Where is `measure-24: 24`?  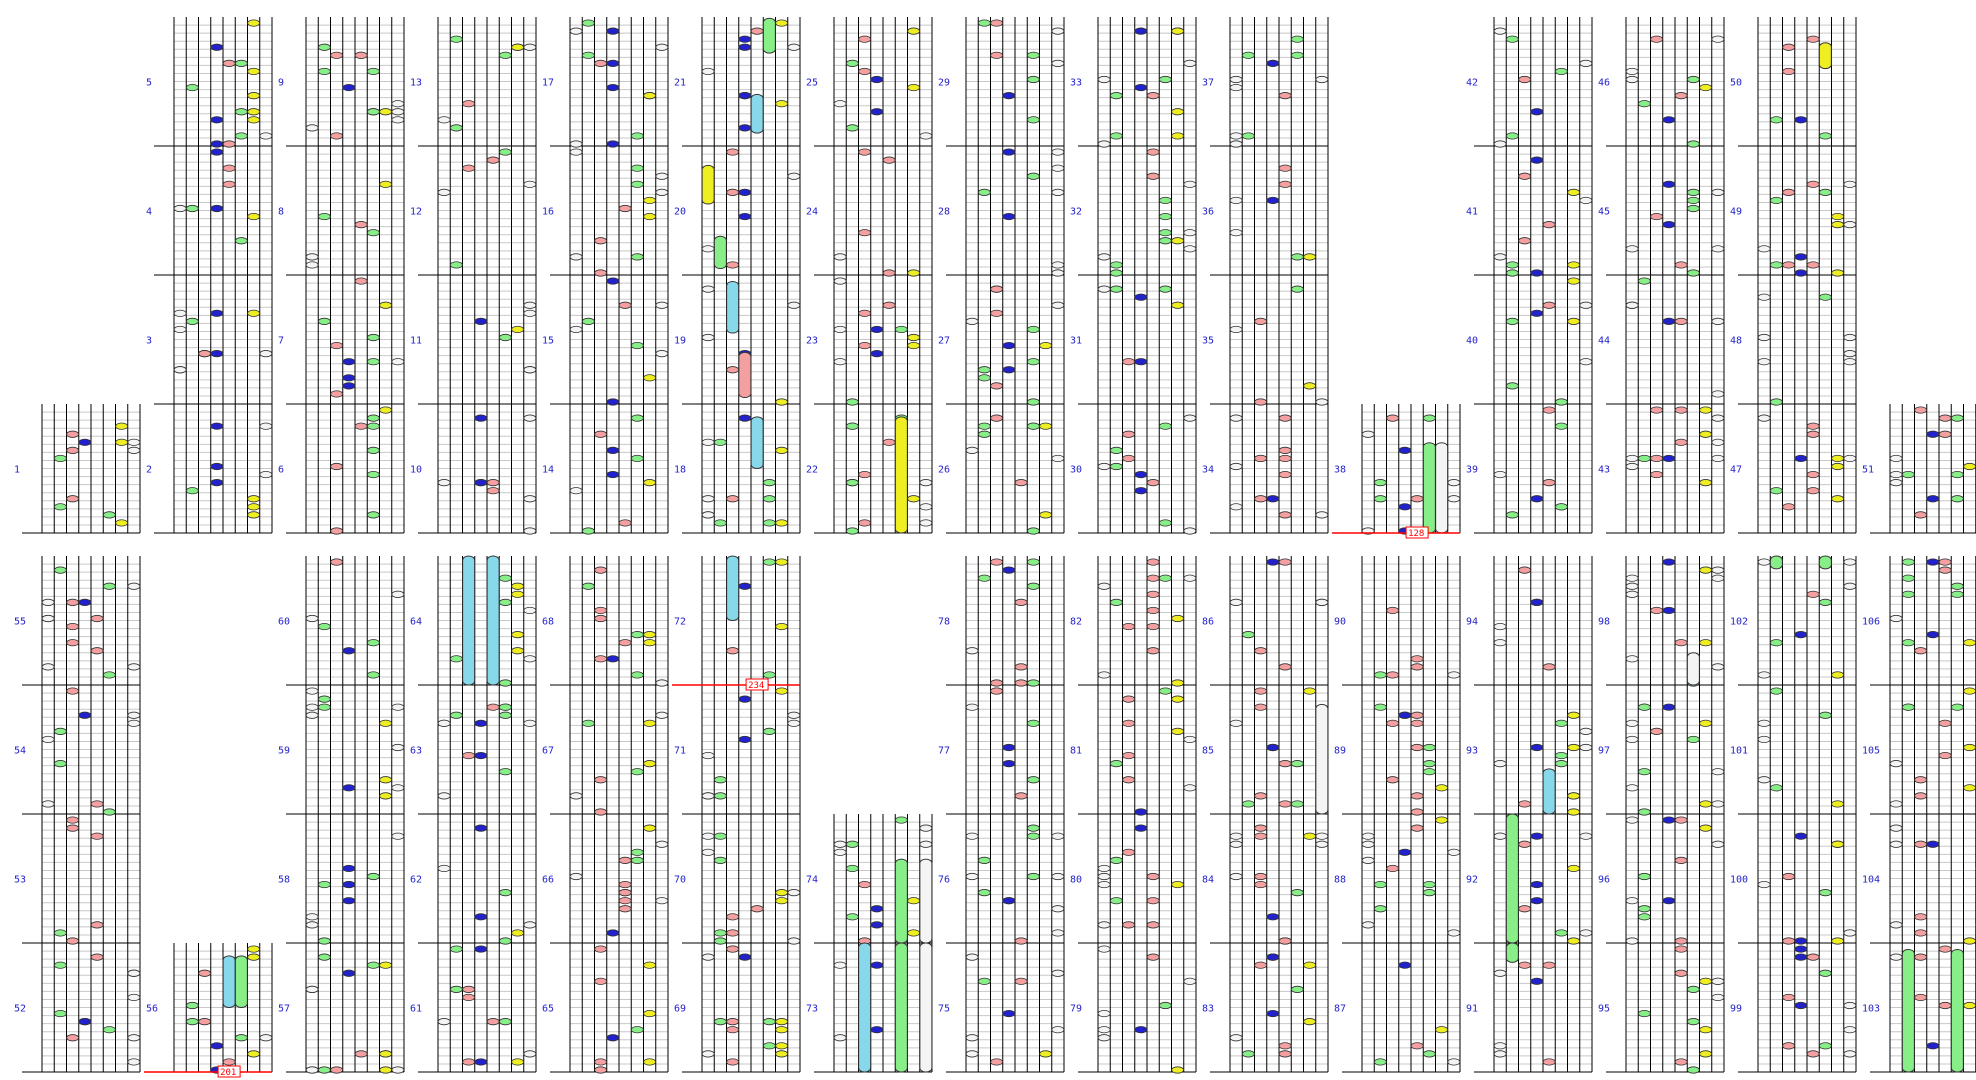
measure-24: 24 is located at coordinates (869, 211).